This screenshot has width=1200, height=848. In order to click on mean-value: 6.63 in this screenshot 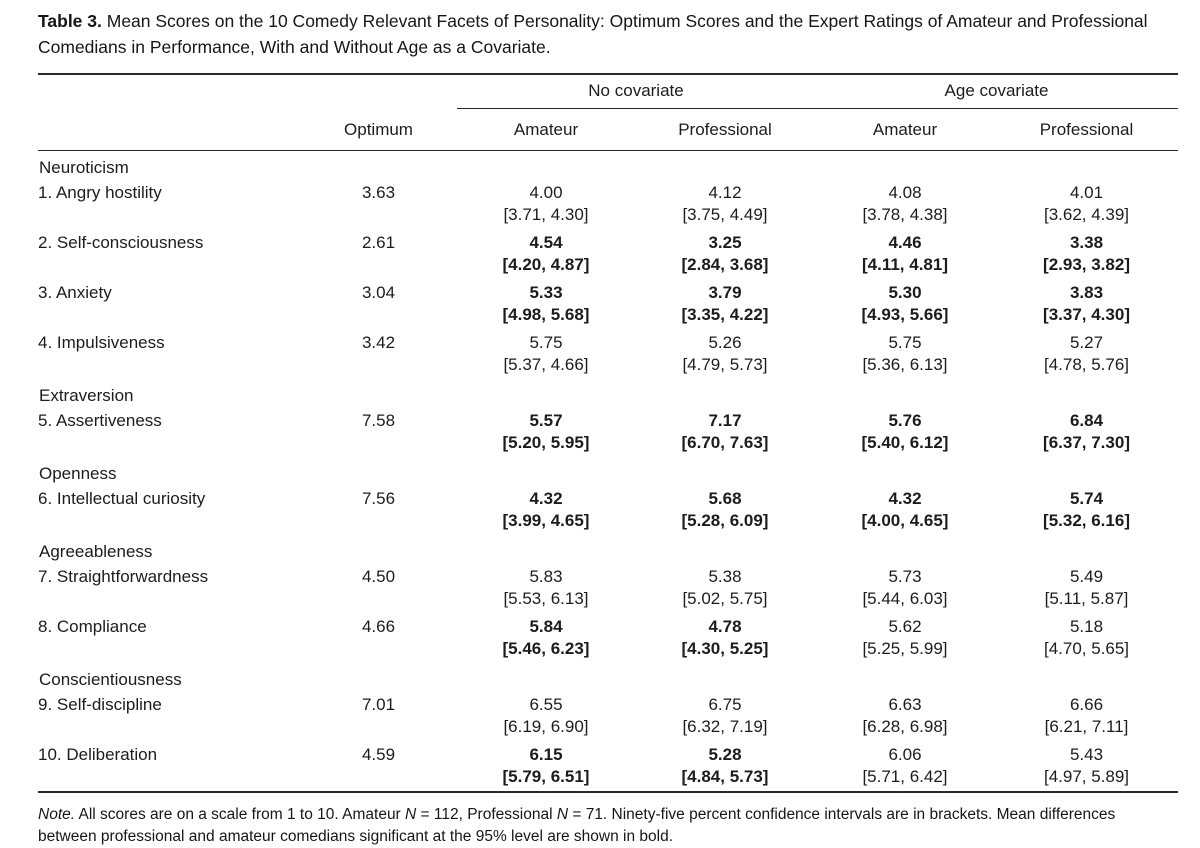, I will do `click(905, 704)`.